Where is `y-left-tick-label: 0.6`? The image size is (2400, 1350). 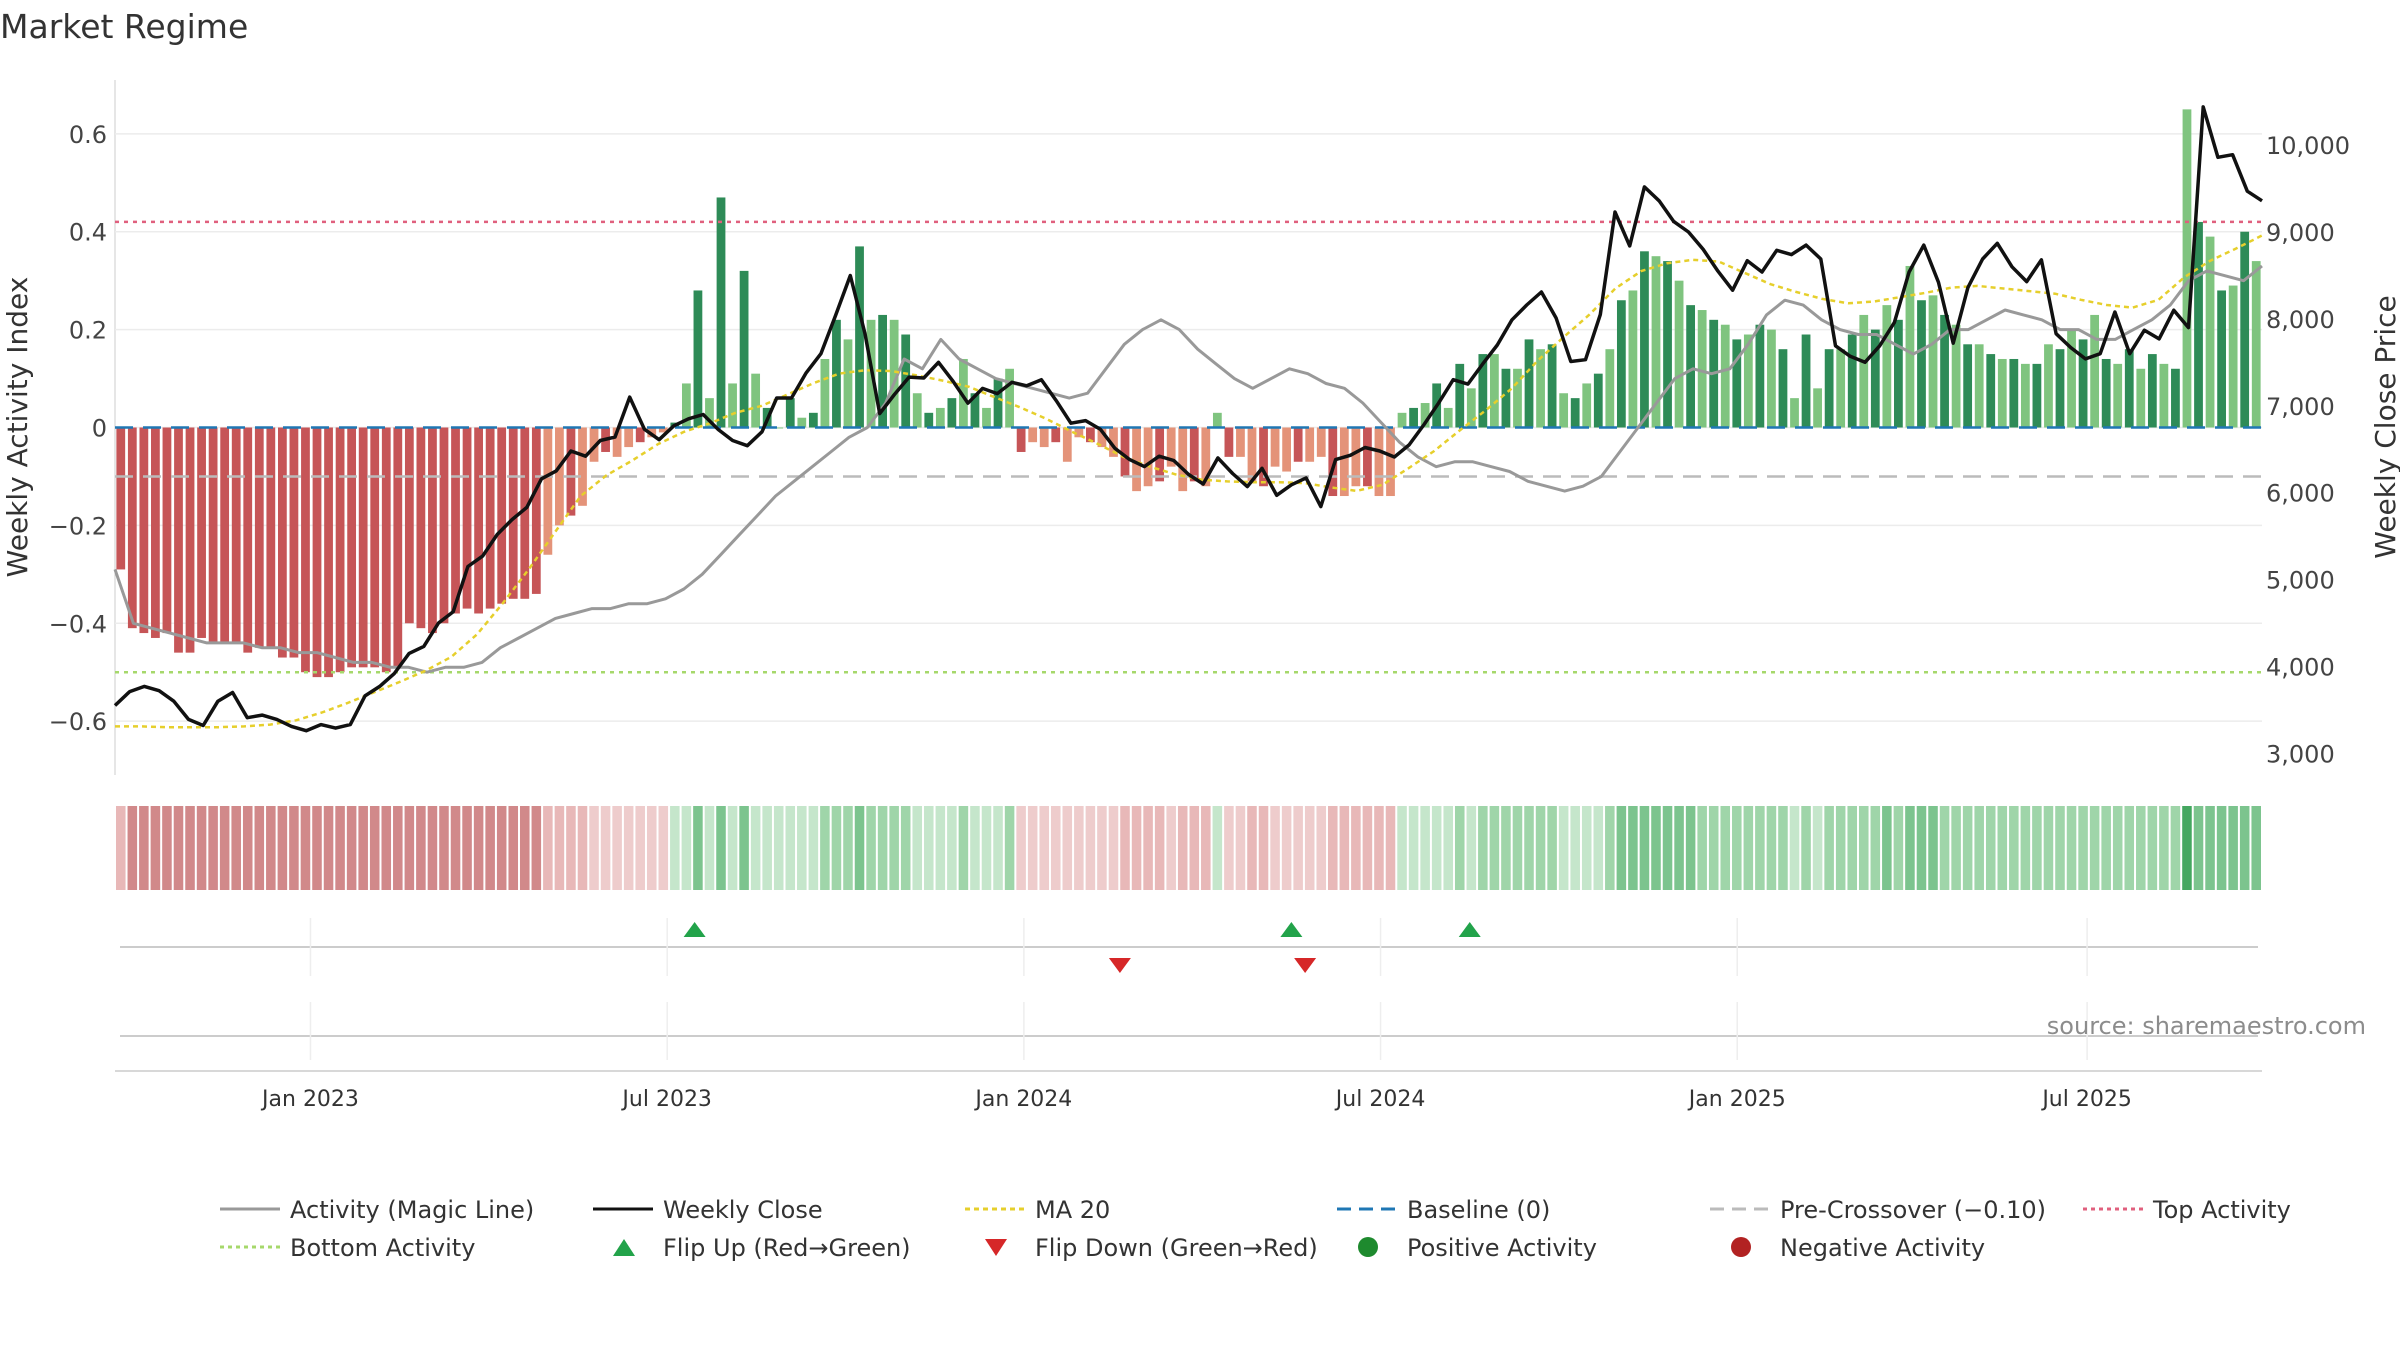
y-left-tick-label: 0.6 is located at coordinates (88, 135).